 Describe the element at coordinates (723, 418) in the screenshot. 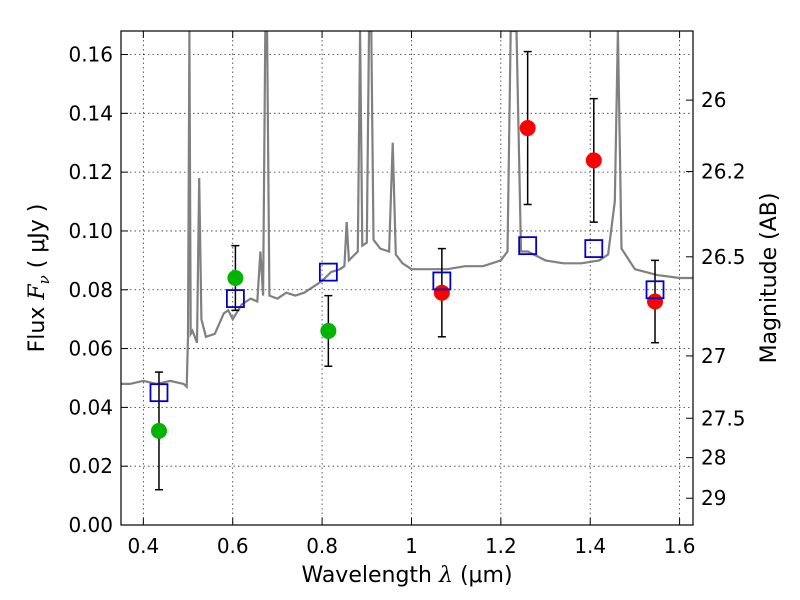

I see `y2-tick-label: 27.5` at that location.